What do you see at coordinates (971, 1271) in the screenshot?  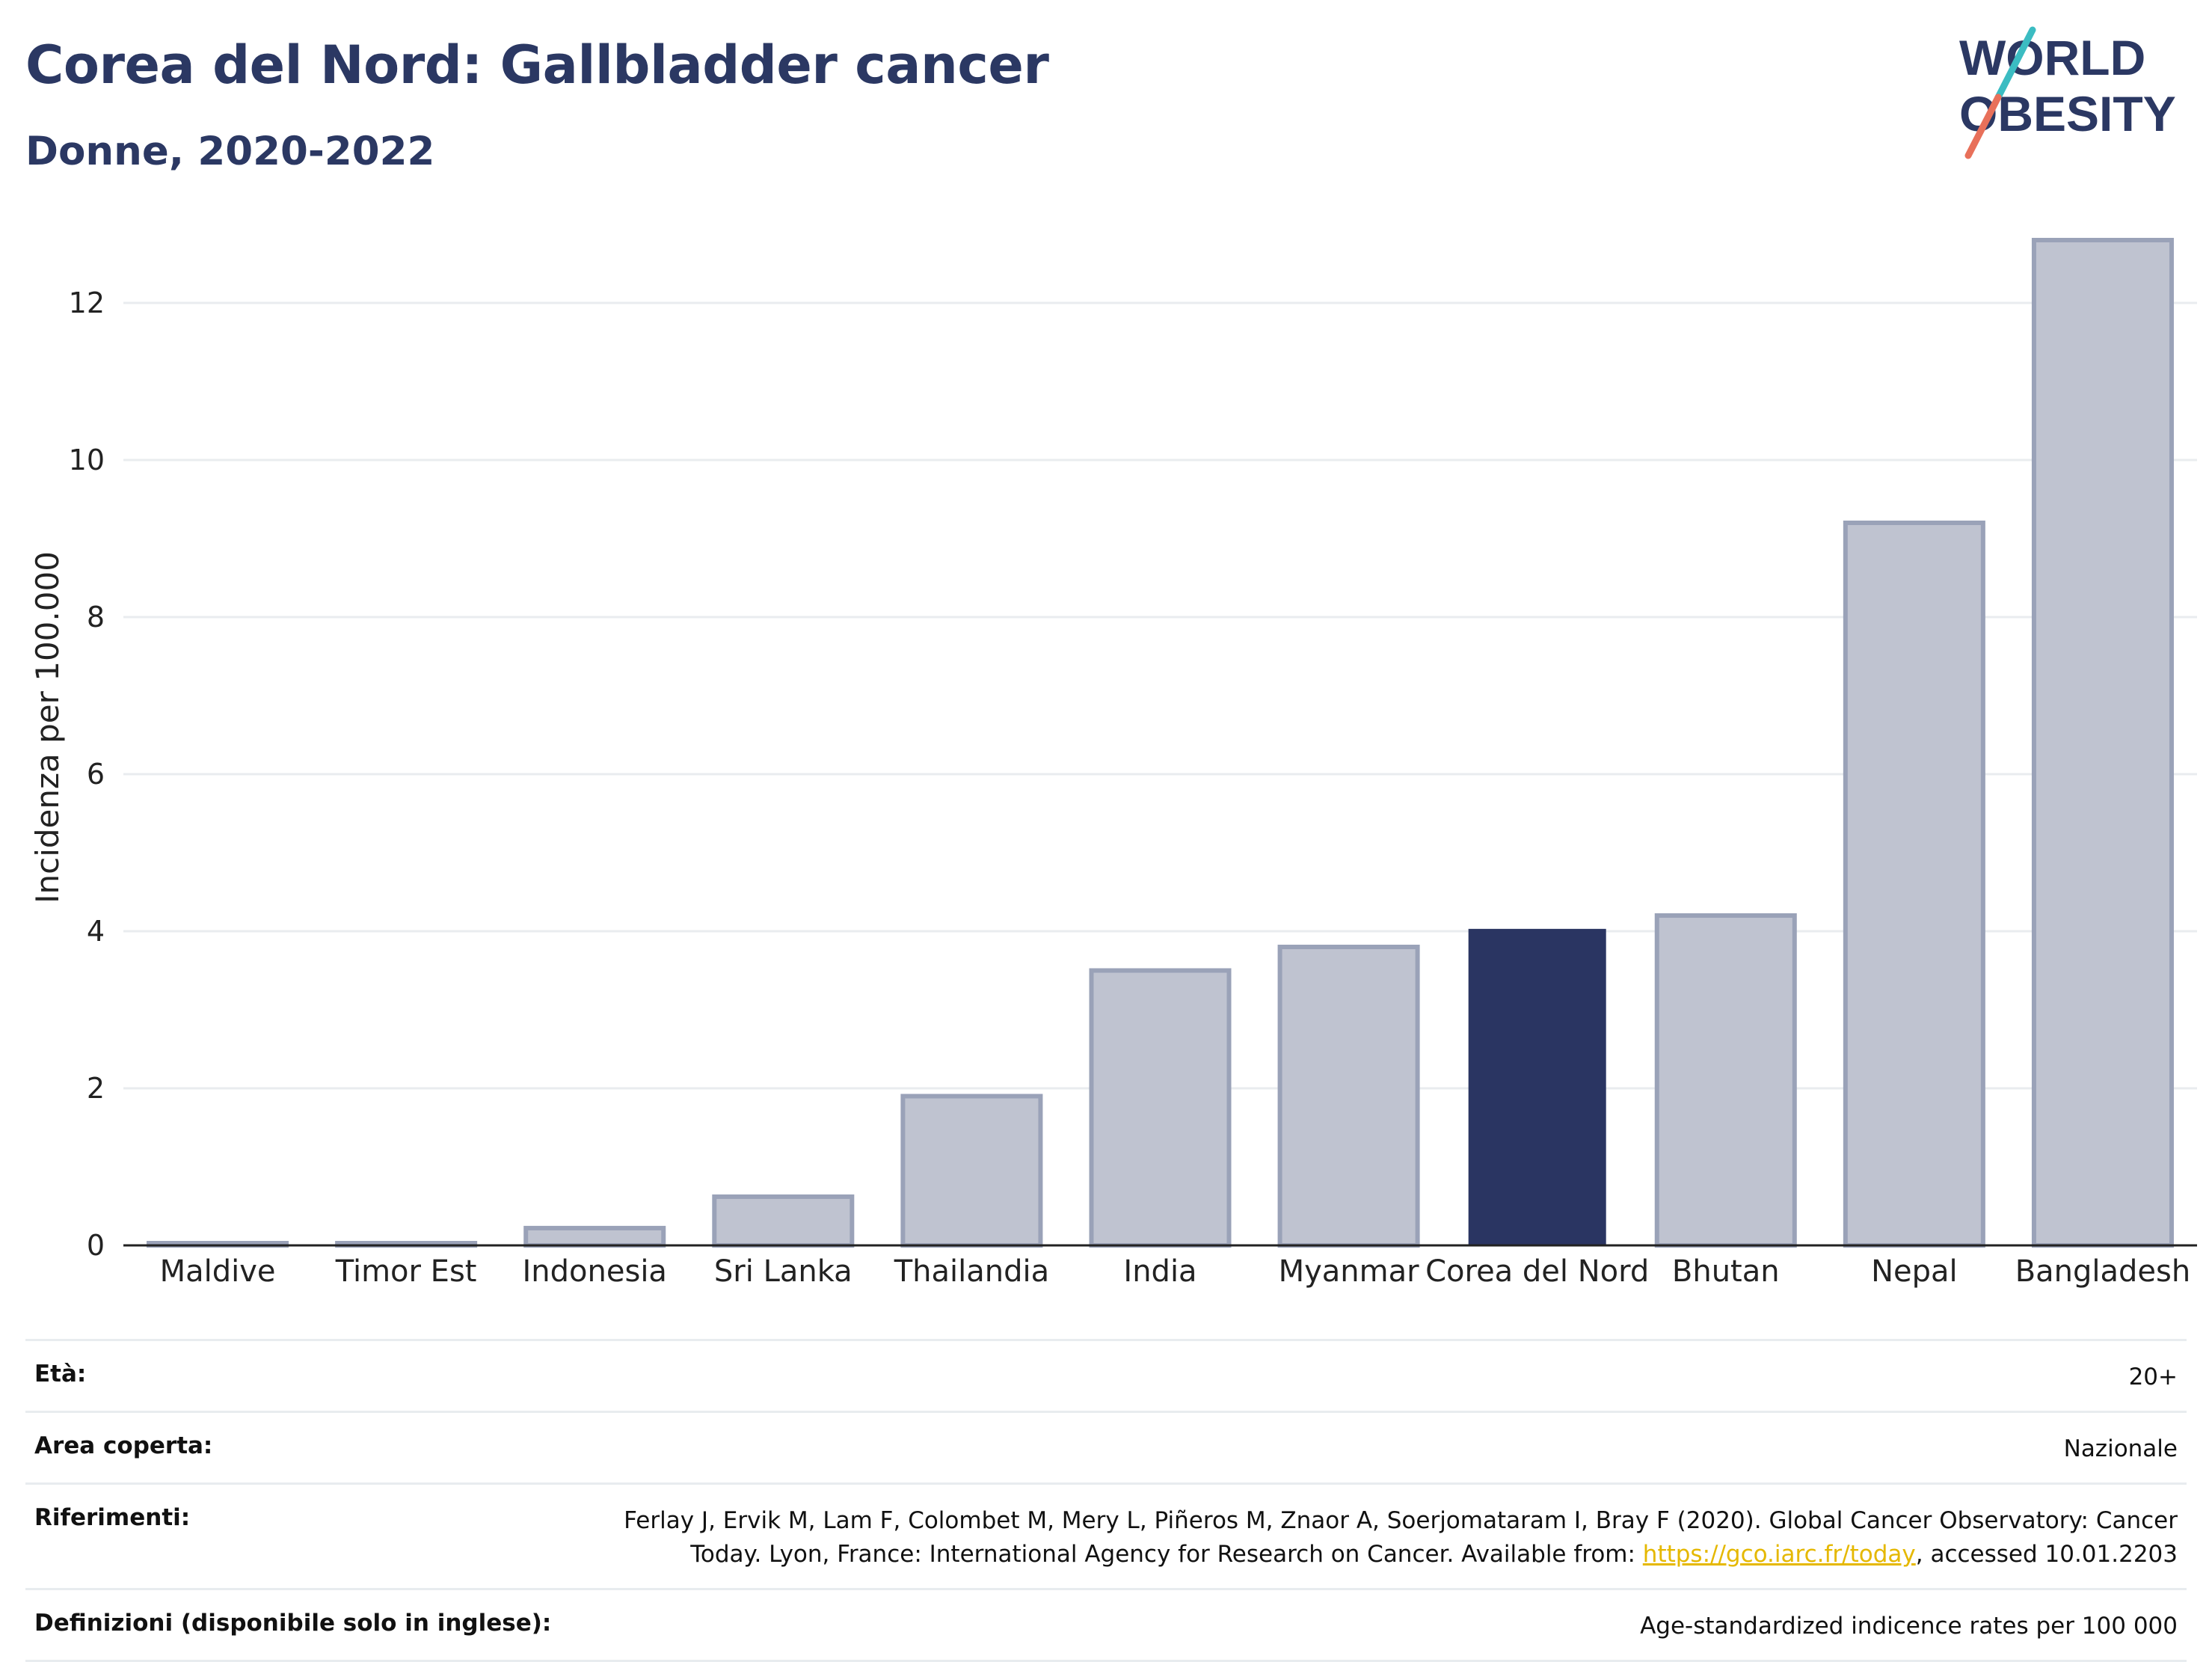 I see `x-tick-label: Thailandia` at bounding box center [971, 1271].